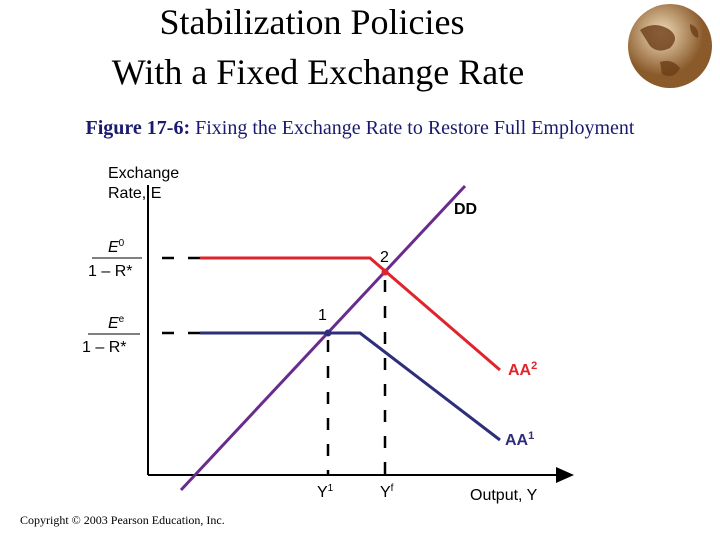  I want to click on aa1-label: AA1, so click(519, 439).